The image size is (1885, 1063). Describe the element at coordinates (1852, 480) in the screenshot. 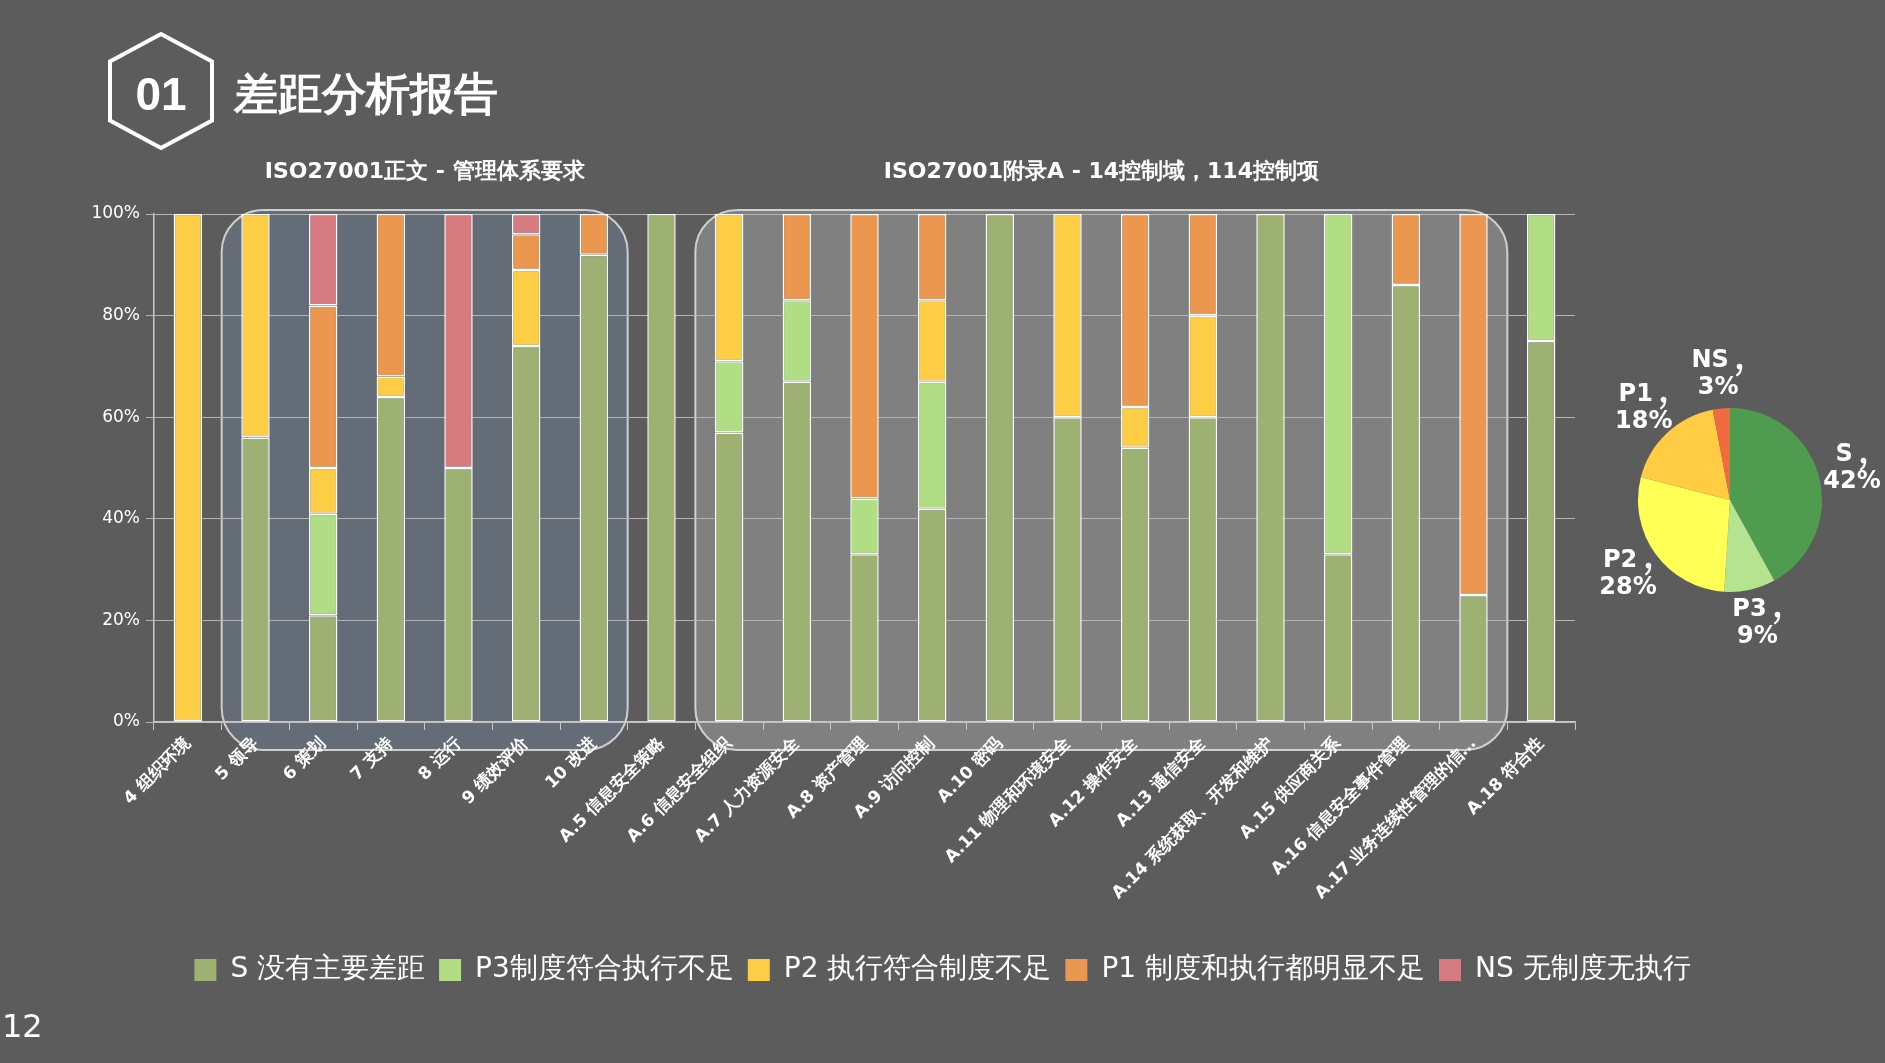

I see `data-label: 42%` at that location.